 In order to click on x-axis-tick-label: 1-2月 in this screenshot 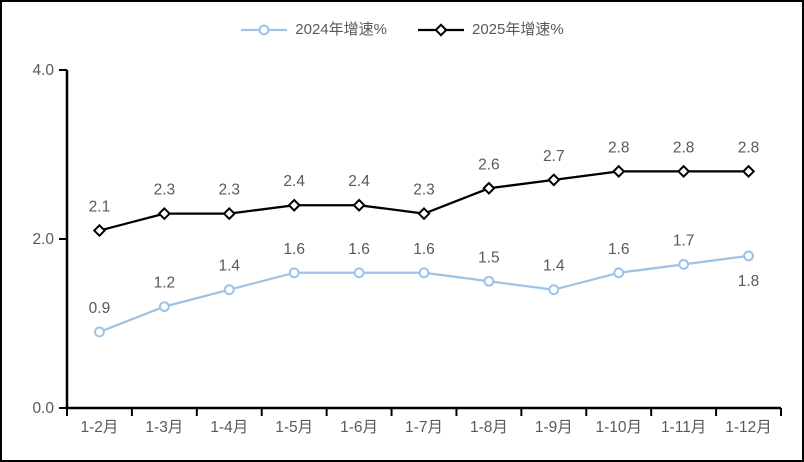, I will do `click(100, 427)`.